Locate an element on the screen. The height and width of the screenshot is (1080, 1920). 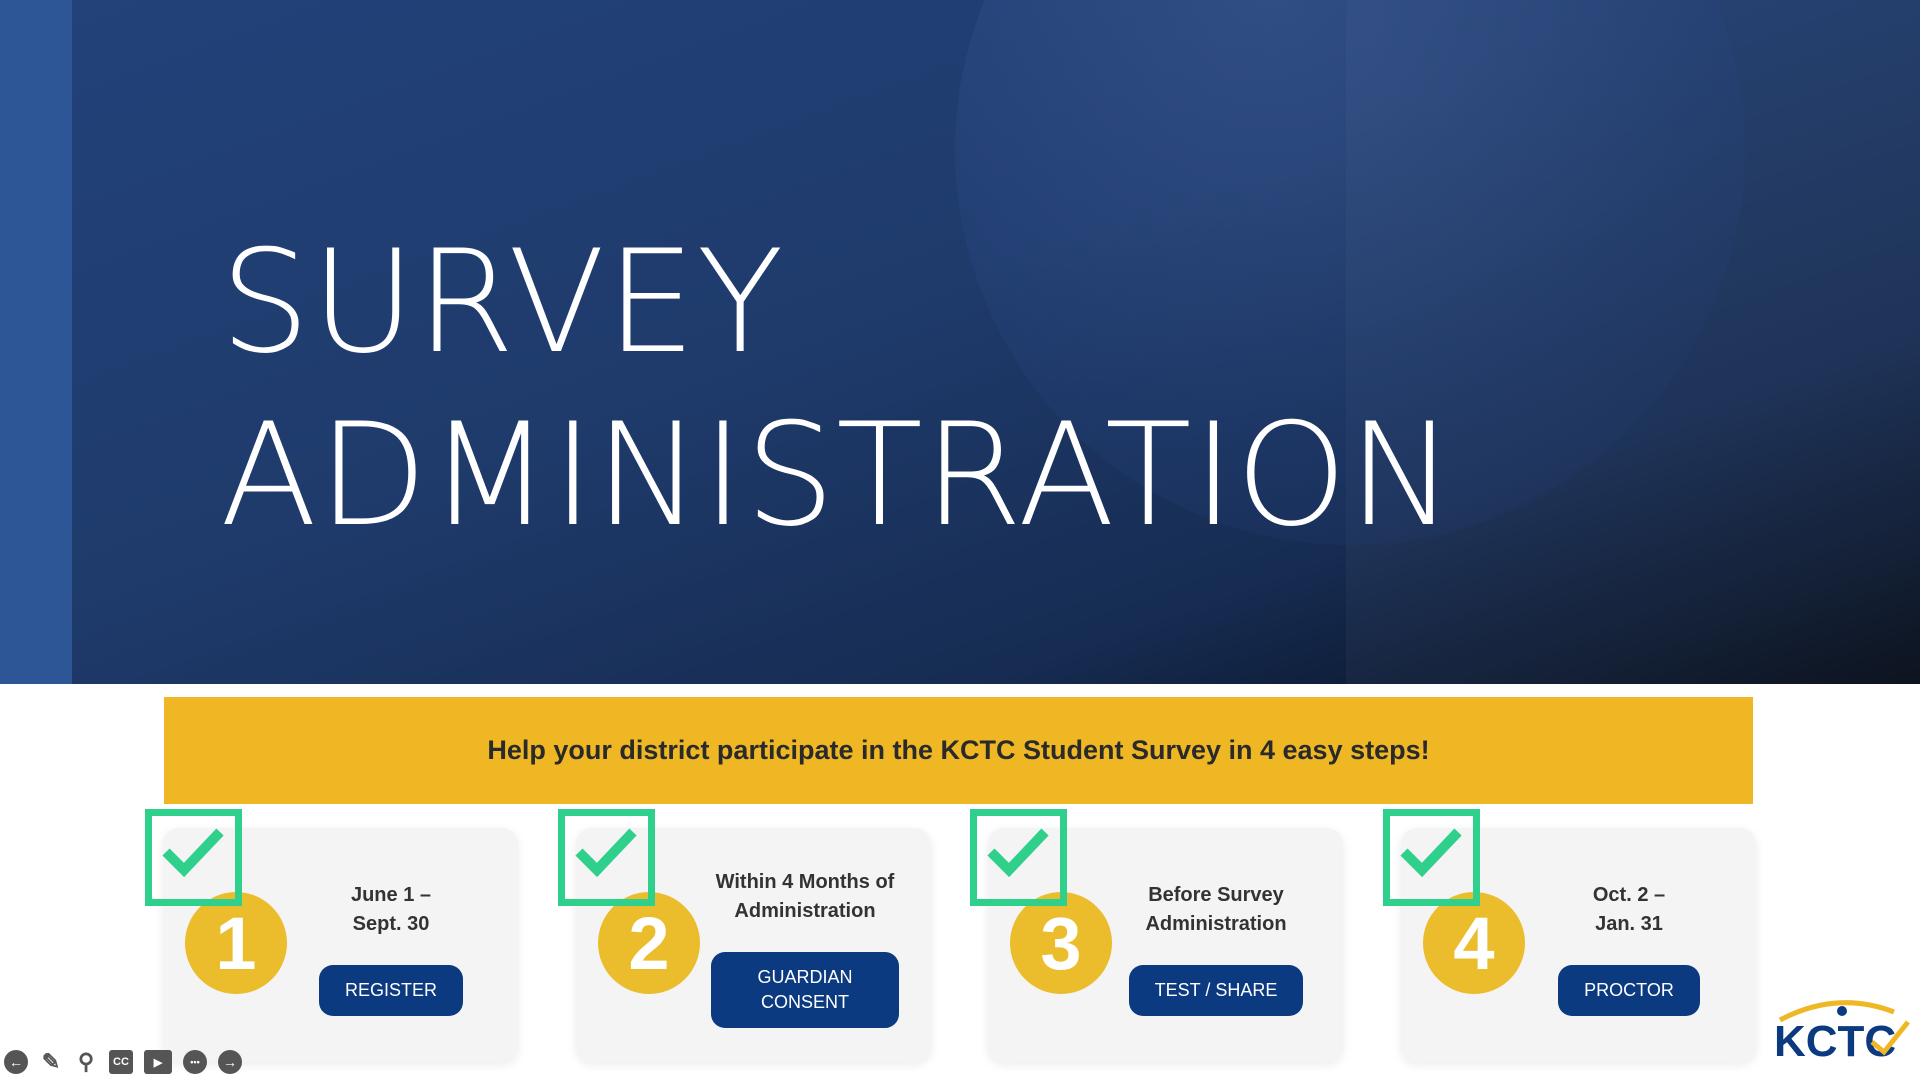
video-icon: ▶ is located at coordinates (158, 1062).